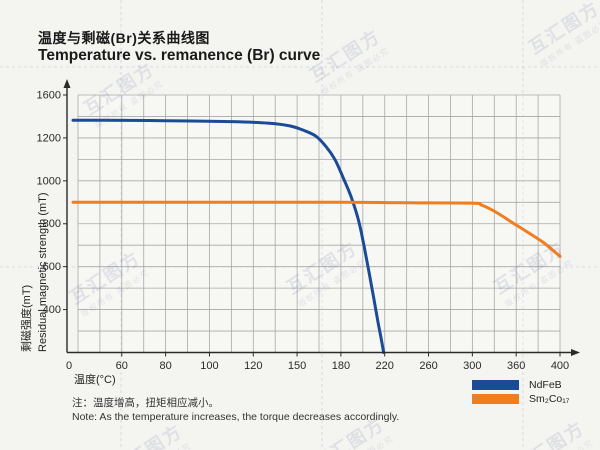 The width and height of the screenshot is (600, 450). I want to click on y-tick-label: 400, so click(52, 310).